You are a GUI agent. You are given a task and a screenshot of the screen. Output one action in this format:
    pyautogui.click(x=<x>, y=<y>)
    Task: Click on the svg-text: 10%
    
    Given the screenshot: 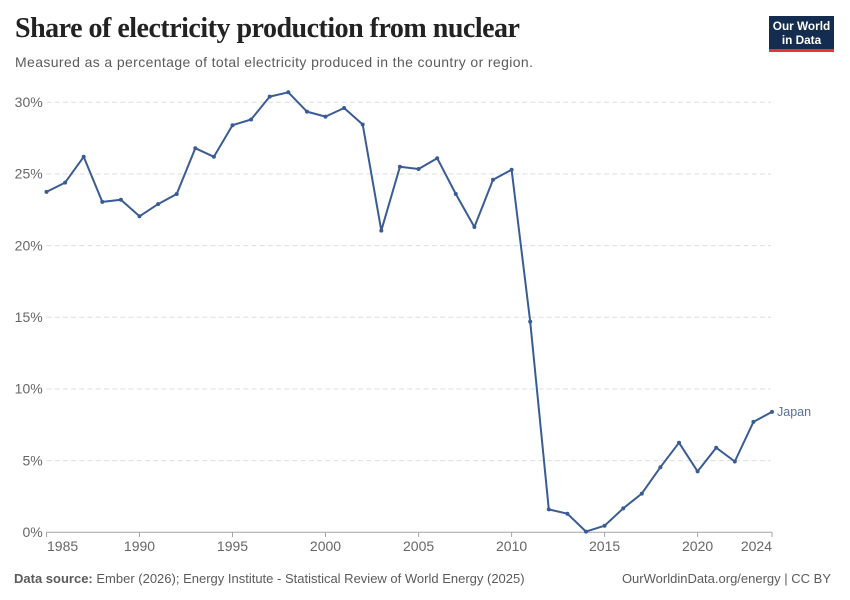 What is the action you would take?
    pyautogui.click(x=29, y=389)
    